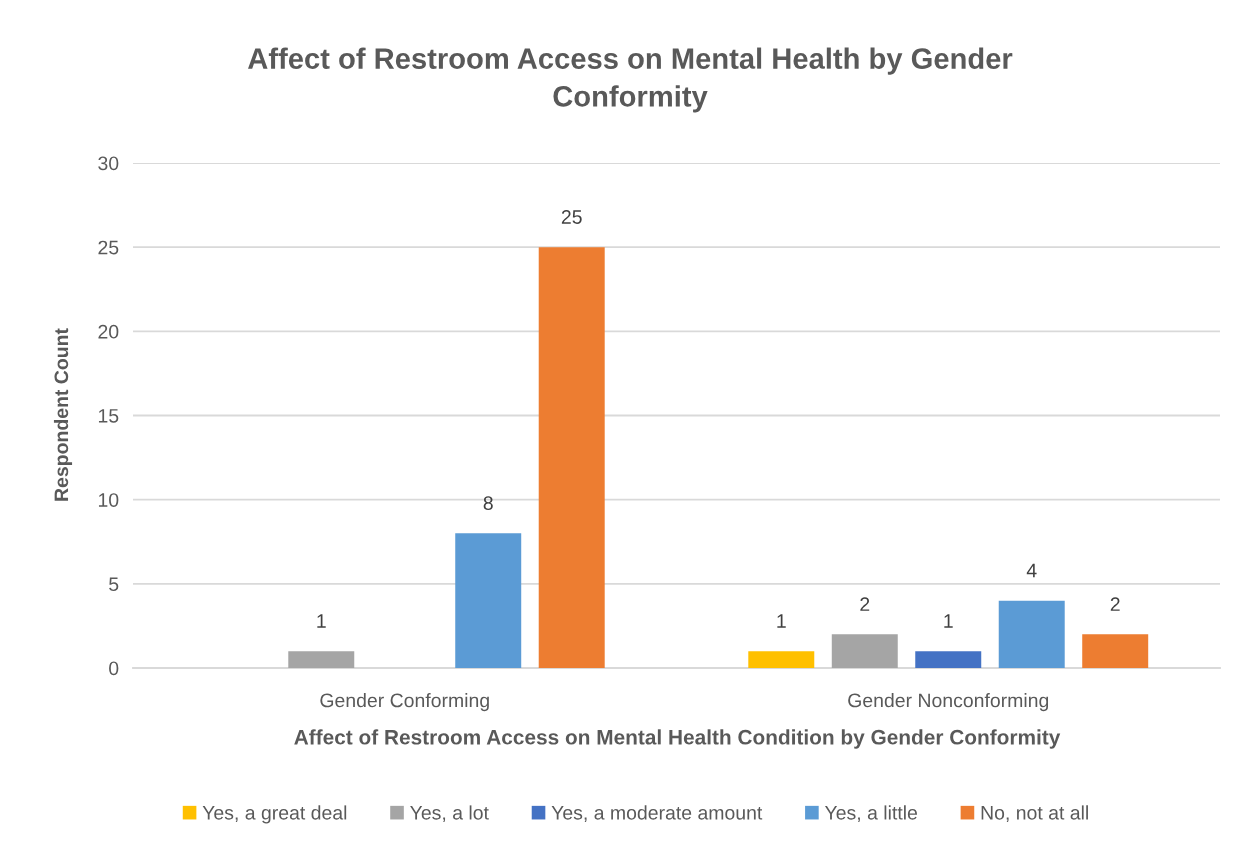 This screenshot has height=861, width=1250. I want to click on y-axis-title: Respondent Count, so click(63, 414).